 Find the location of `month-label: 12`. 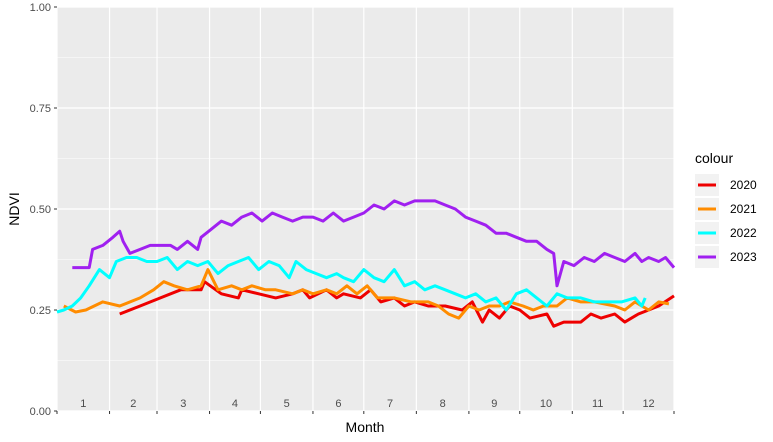

month-label: 12 is located at coordinates (648, 404).